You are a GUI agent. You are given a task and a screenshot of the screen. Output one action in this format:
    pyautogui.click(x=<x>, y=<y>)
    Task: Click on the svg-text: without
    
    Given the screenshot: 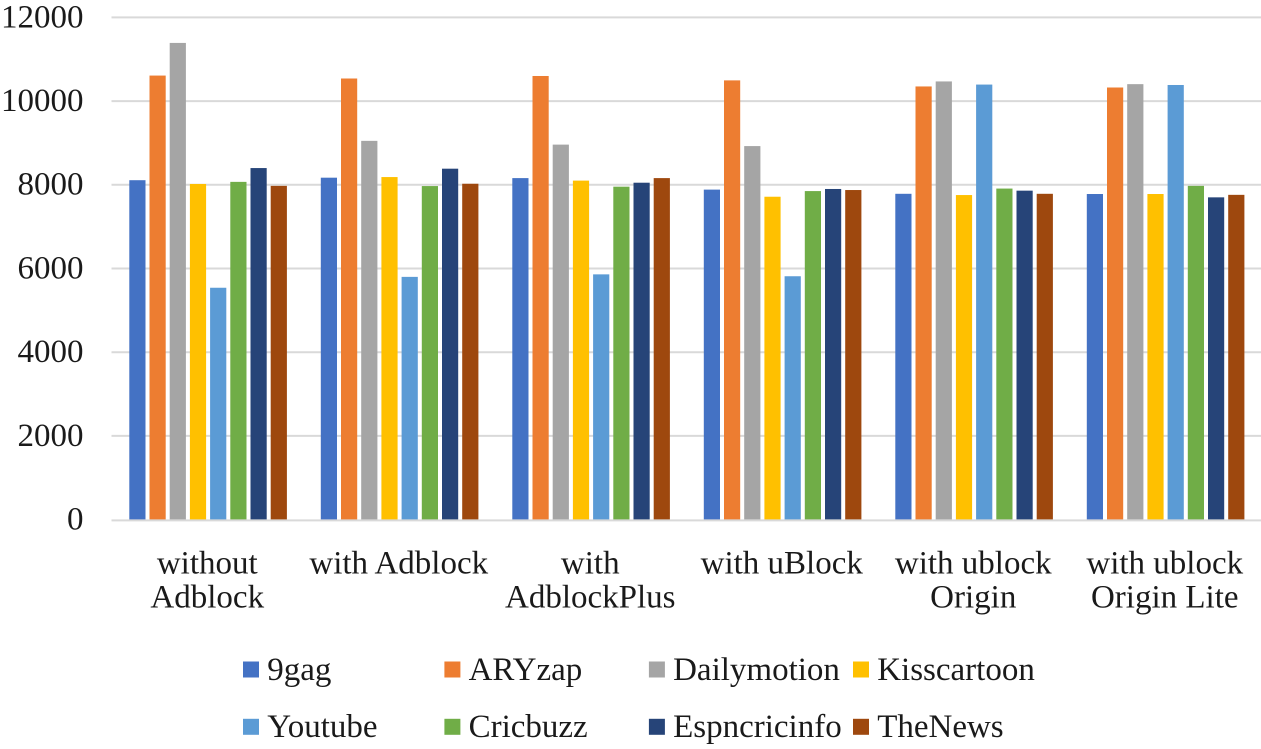 What is the action you would take?
    pyautogui.click(x=207, y=564)
    